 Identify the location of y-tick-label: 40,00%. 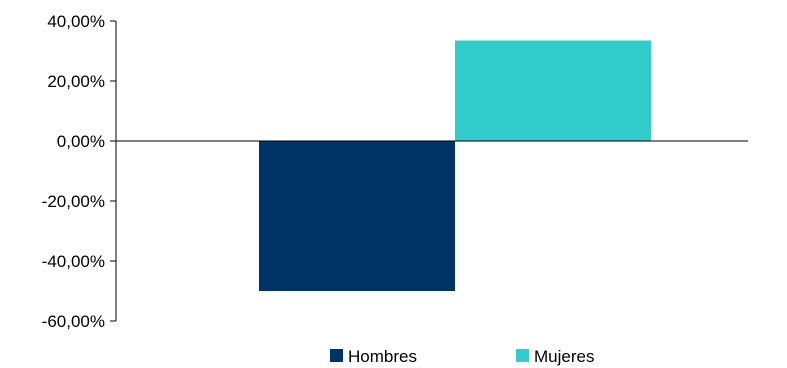
(76, 21).